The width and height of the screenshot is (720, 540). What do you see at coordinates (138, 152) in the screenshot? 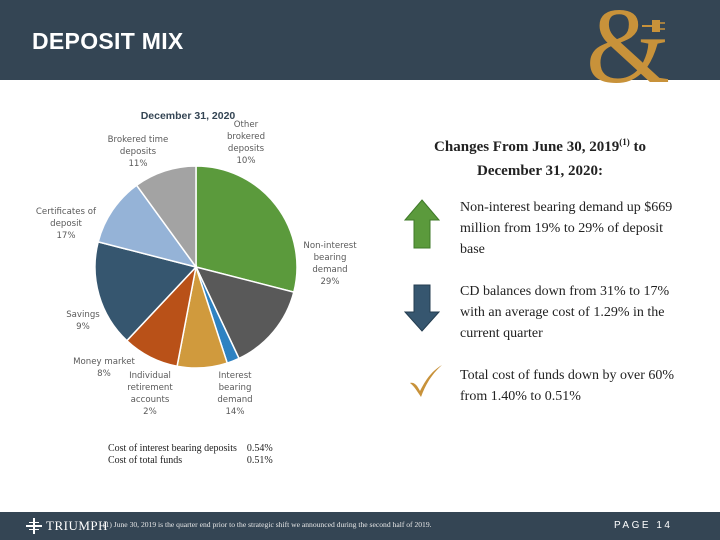
I see `pie-label-brokered-time-deposits: Brokered time deposits 11%` at bounding box center [138, 152].